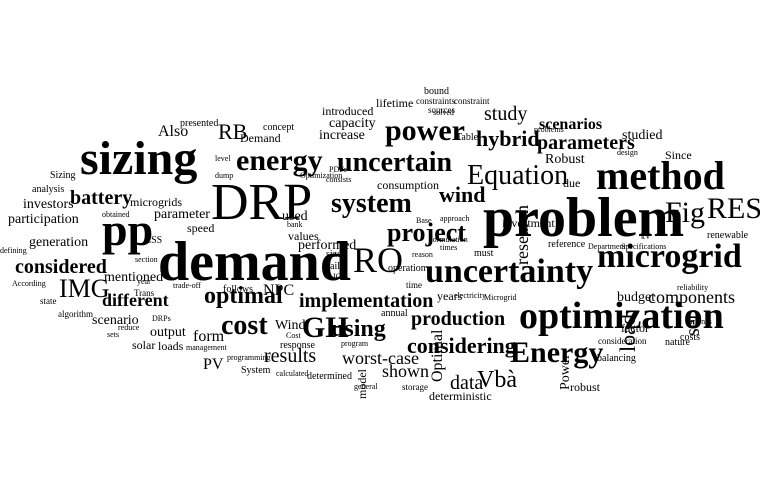  What do you see at coordinates (585, 387) in the screenshot?
I see `word: robust` at bounding box center [585, 387].